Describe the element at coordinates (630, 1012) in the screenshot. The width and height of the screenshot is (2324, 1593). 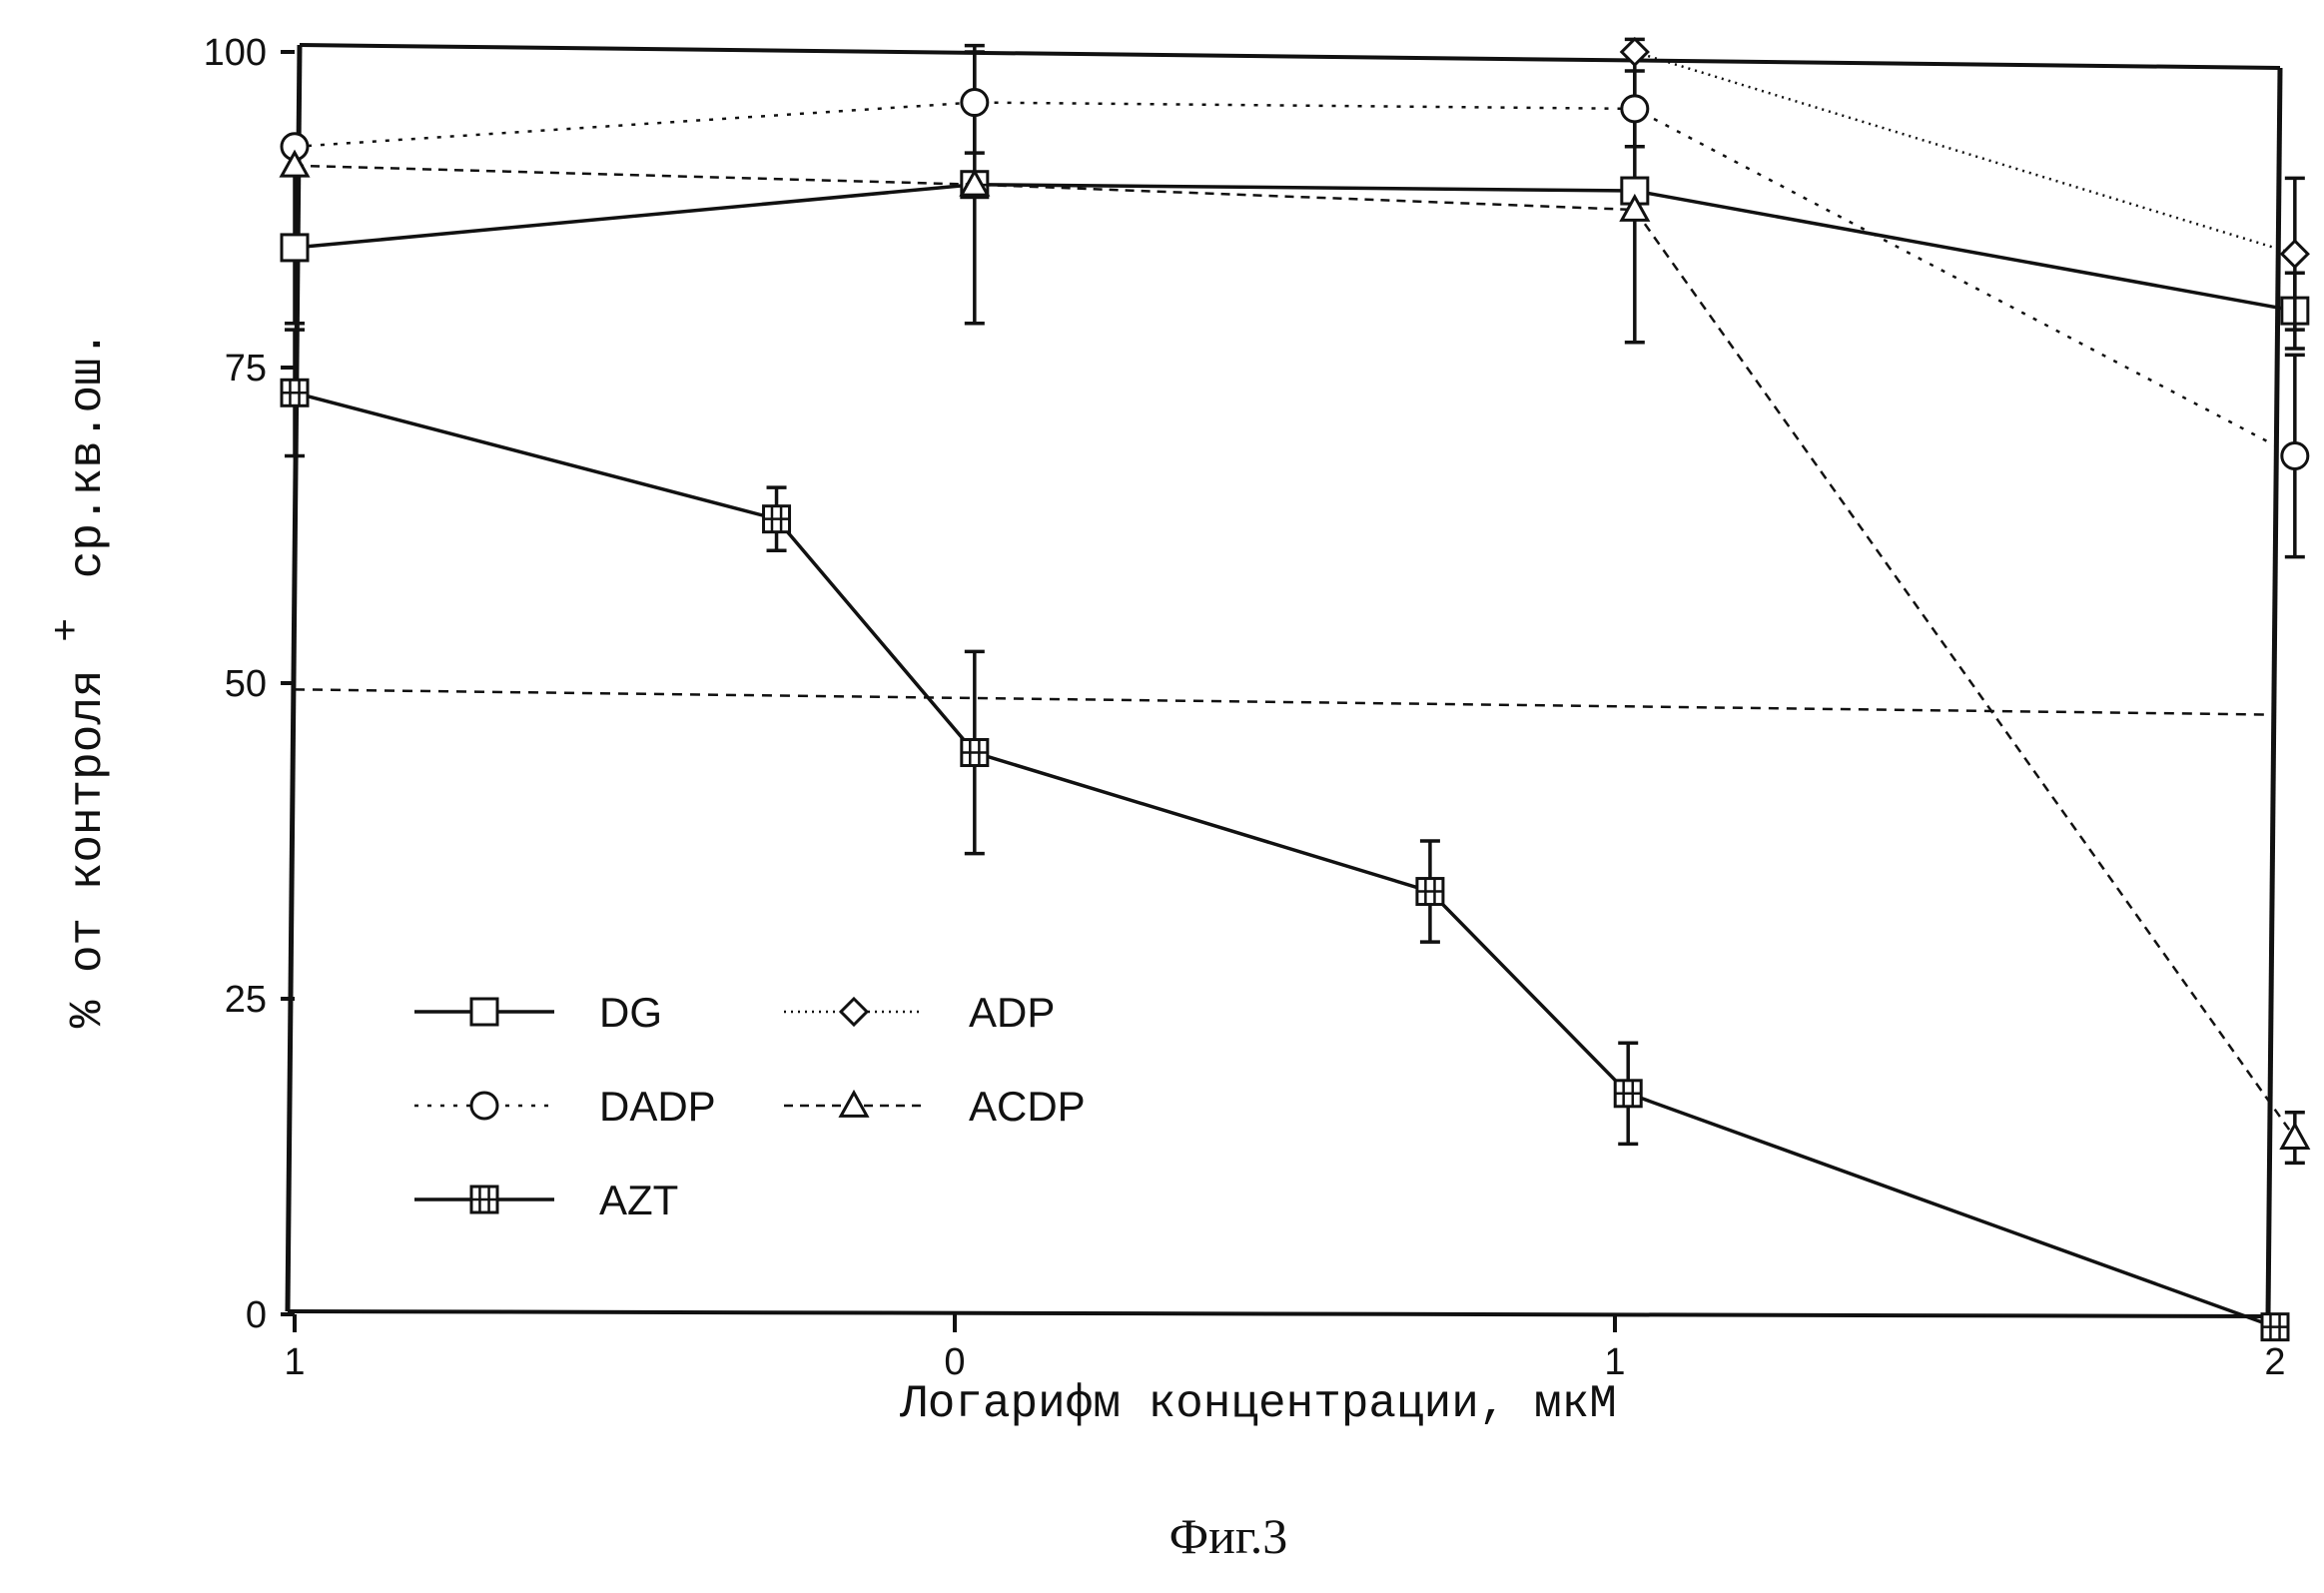
I see `legend-label: DG` at that location.